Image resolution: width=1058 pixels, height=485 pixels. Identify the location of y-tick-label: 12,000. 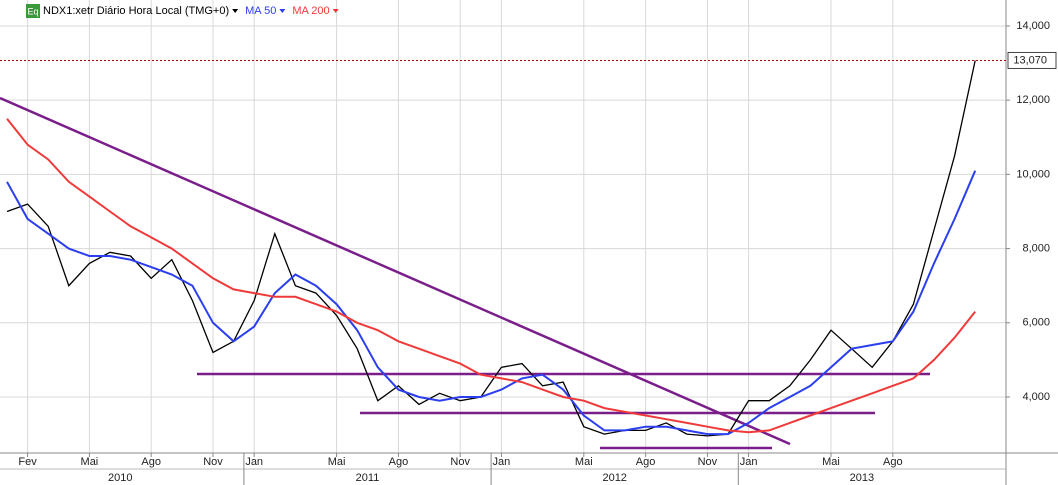
(1033, 100).